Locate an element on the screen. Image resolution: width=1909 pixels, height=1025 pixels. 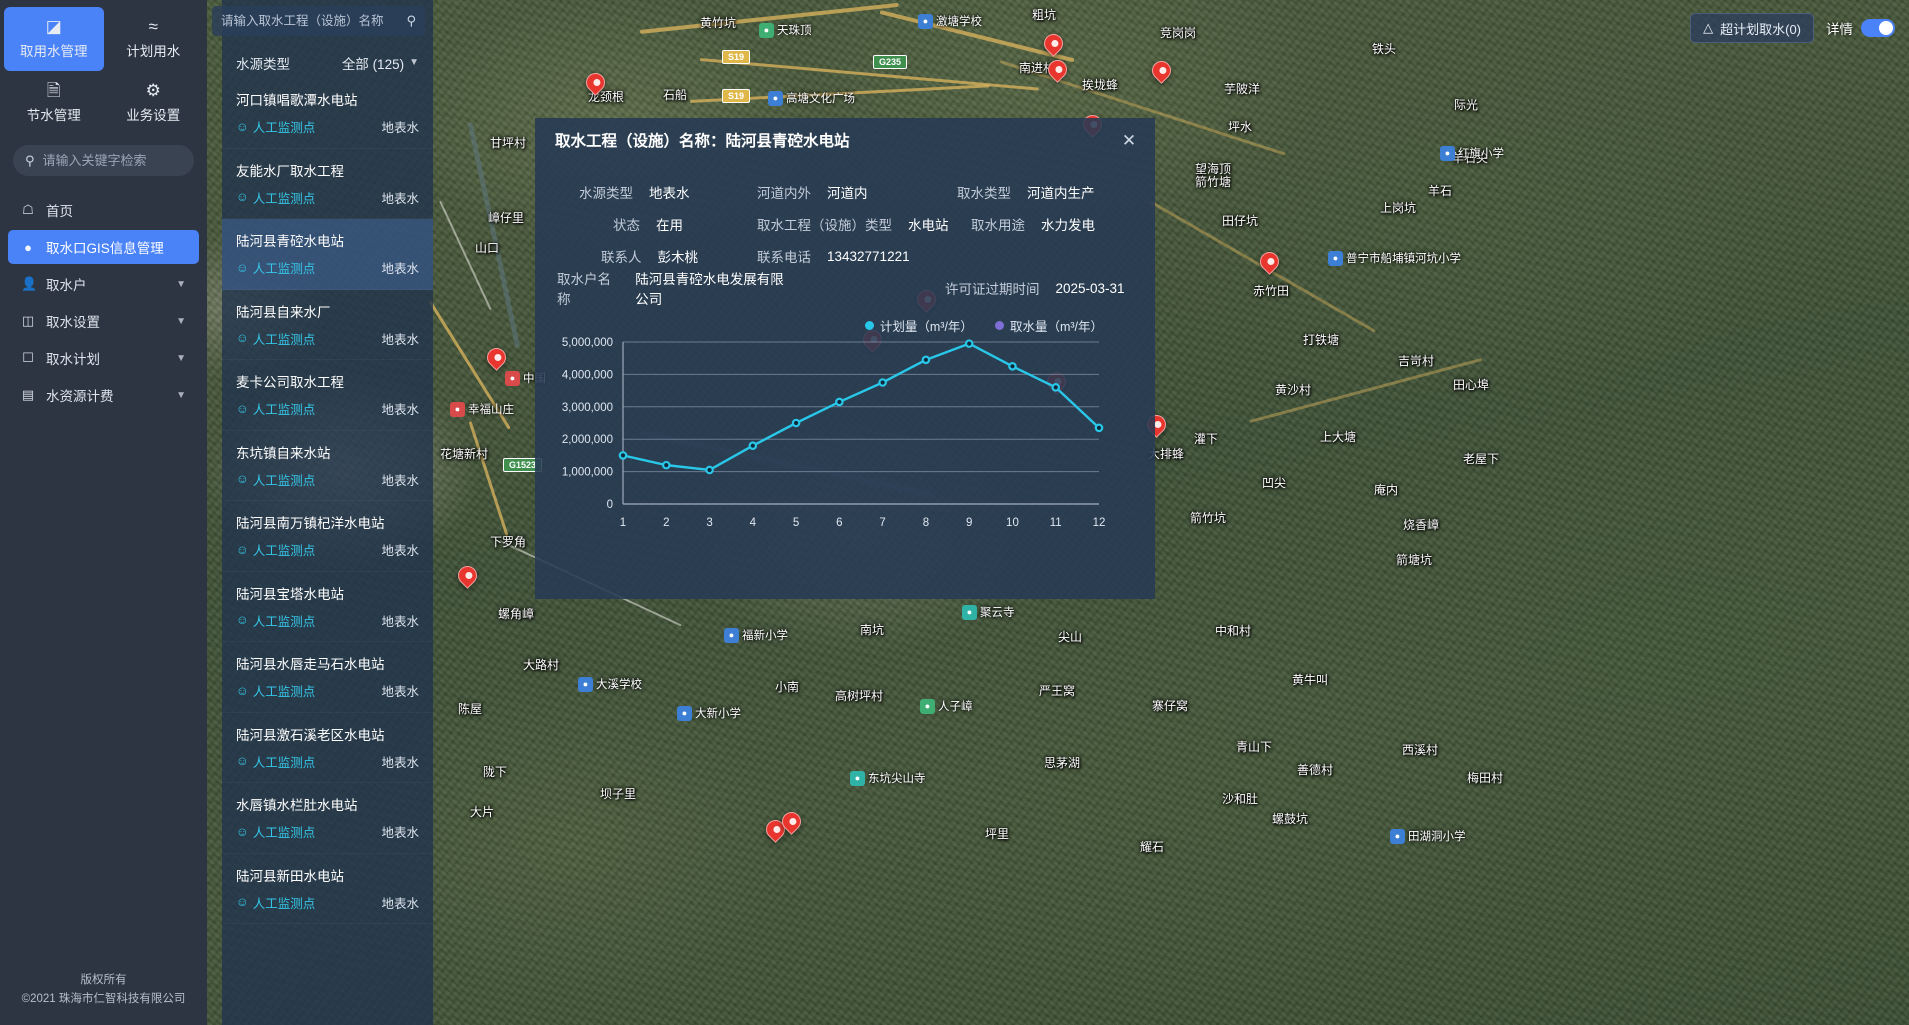
map-poi: ● 普宁市船埔镇河坑小学 is located at coordinates (1394, 258).